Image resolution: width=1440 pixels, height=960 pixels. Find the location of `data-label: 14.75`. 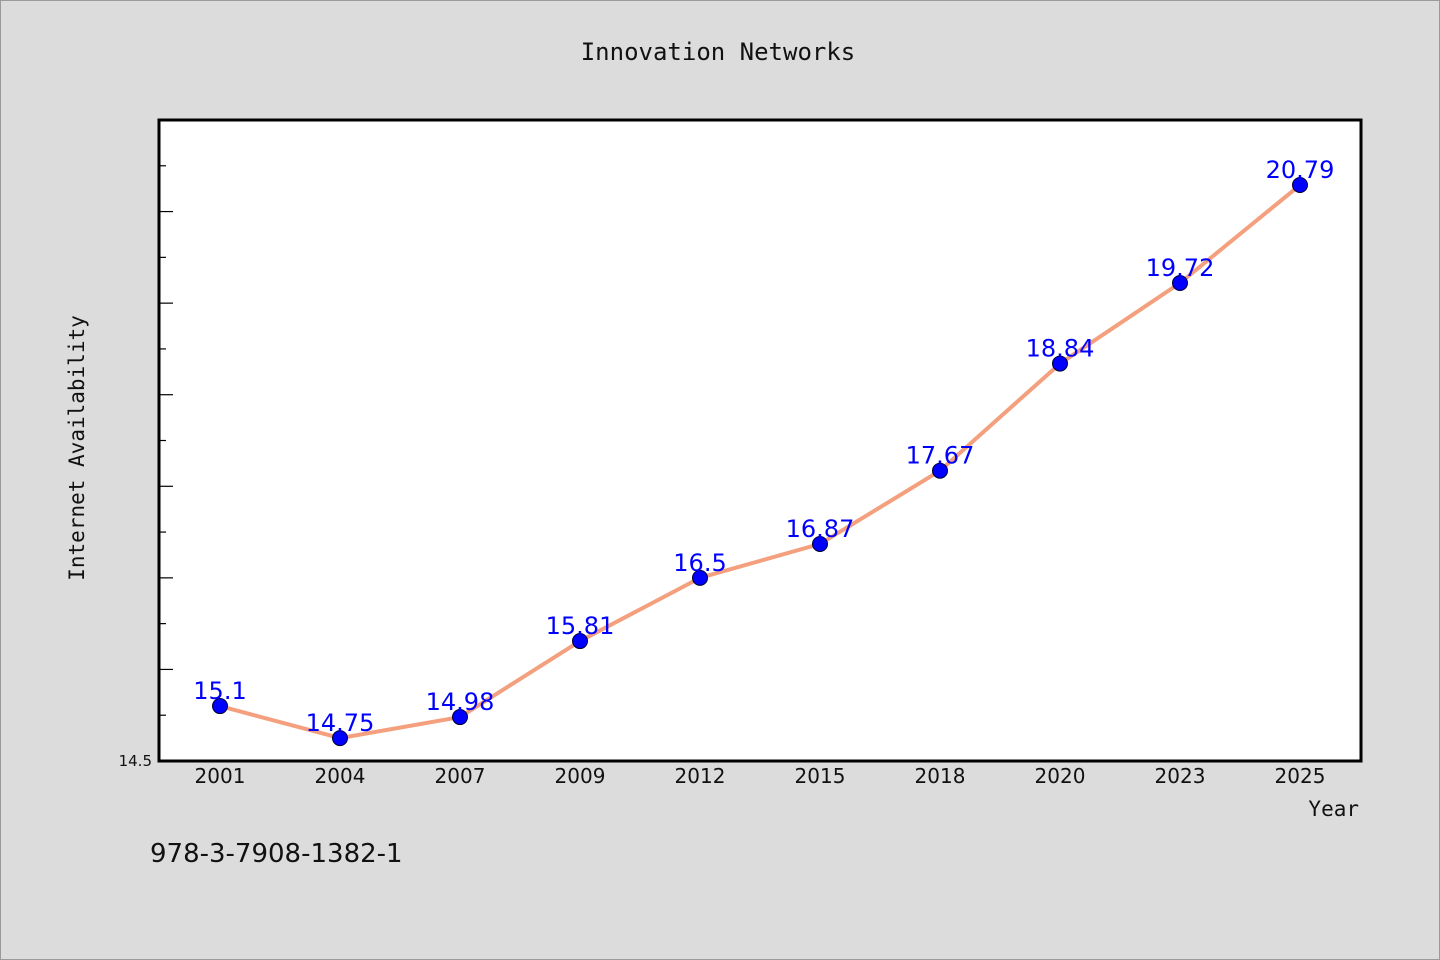

data-label: 14.75 is located at coordinates (340, 723).